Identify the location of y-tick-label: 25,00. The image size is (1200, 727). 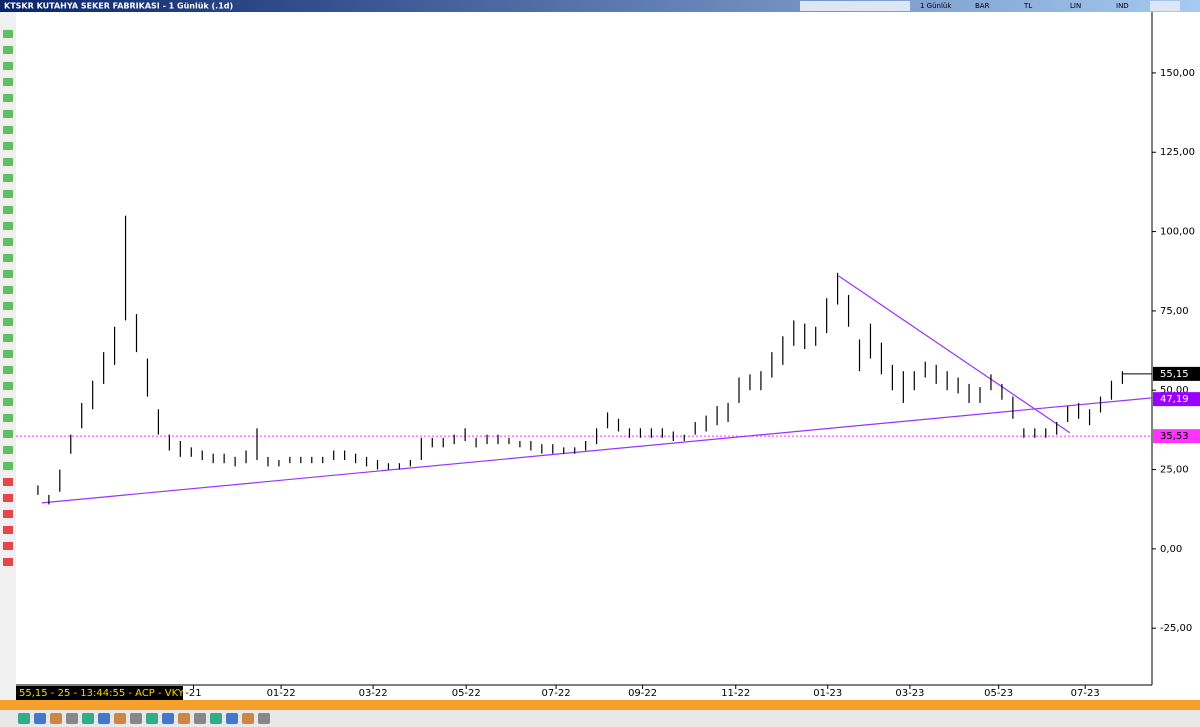
(1174, 470).